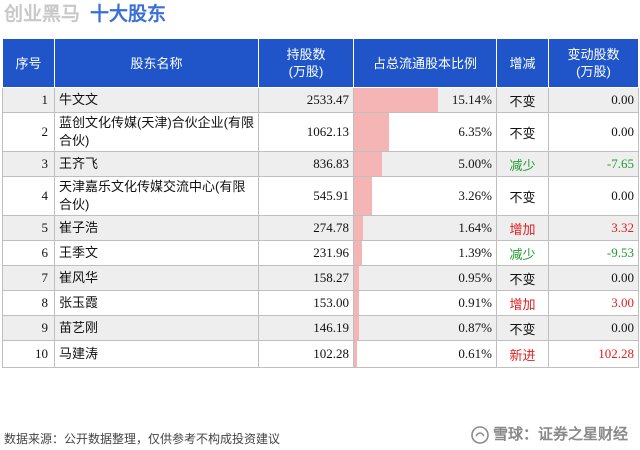 The width and height of the screenshot is (640, 450). What do you see at coordinates (306, 196) in the screenshot?
I see `shares-held: 545.91` at bounding box center [306, 196].